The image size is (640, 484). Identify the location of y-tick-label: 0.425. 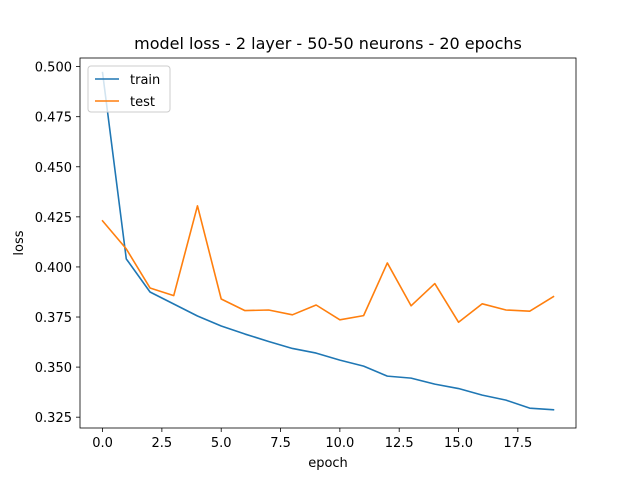
(53, 218).